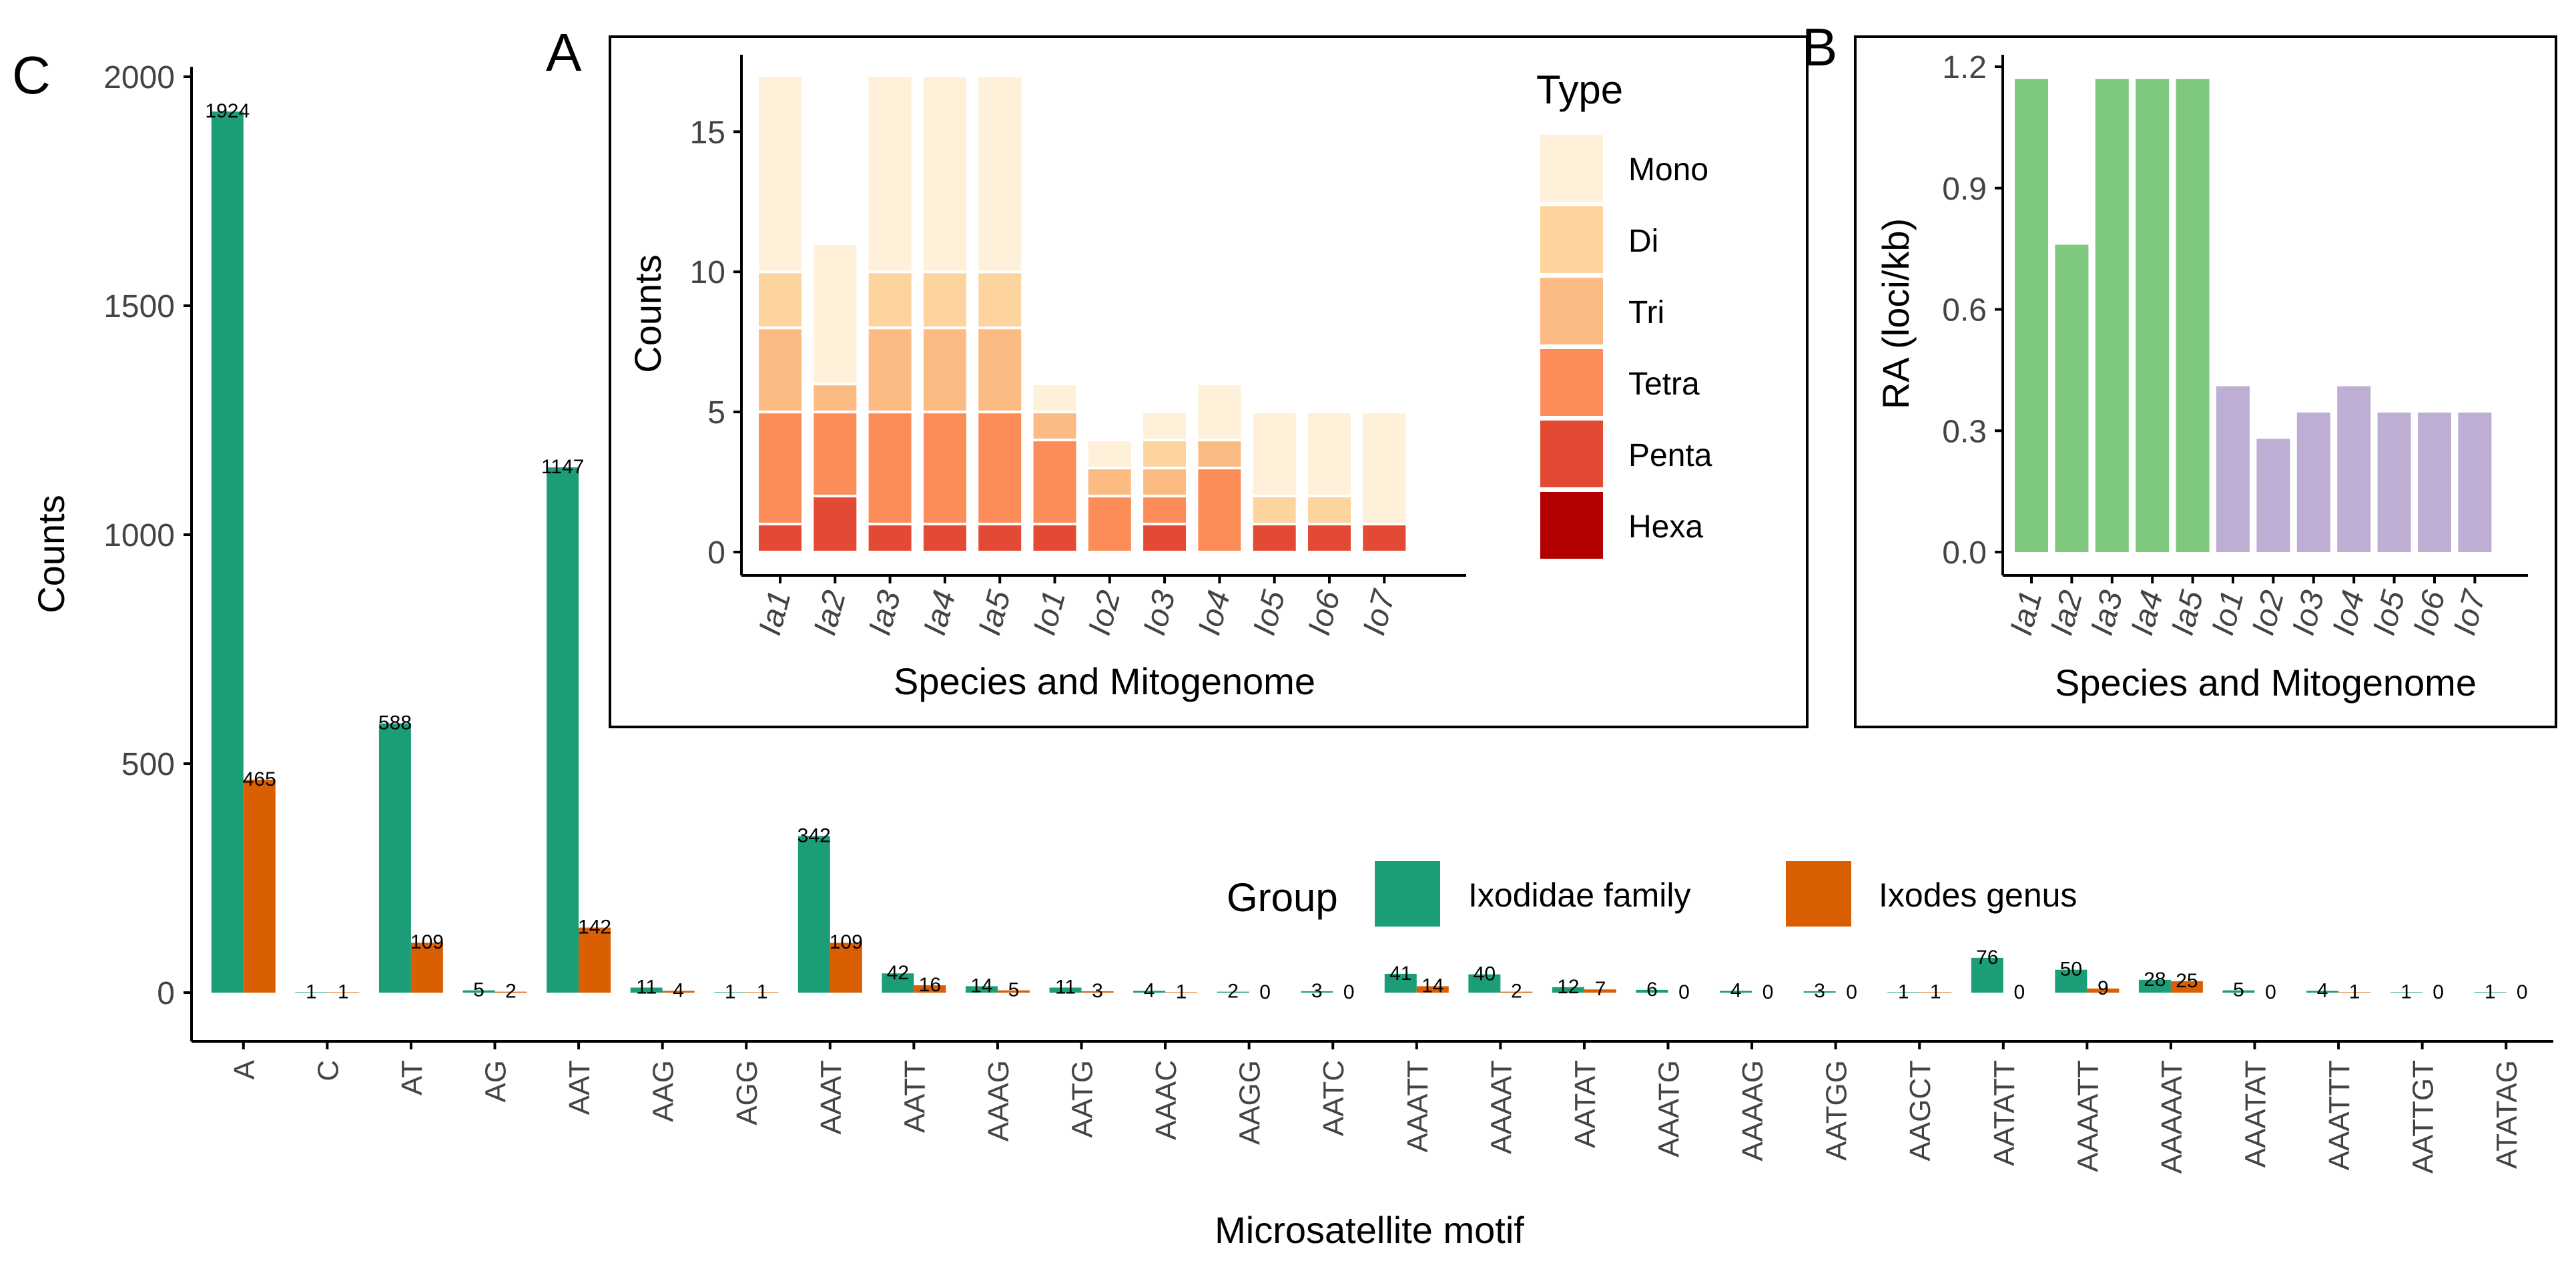 The height and width of the screenshot is (1271, 2576). I want to click on stack-di-ia1, so click(780, 300).